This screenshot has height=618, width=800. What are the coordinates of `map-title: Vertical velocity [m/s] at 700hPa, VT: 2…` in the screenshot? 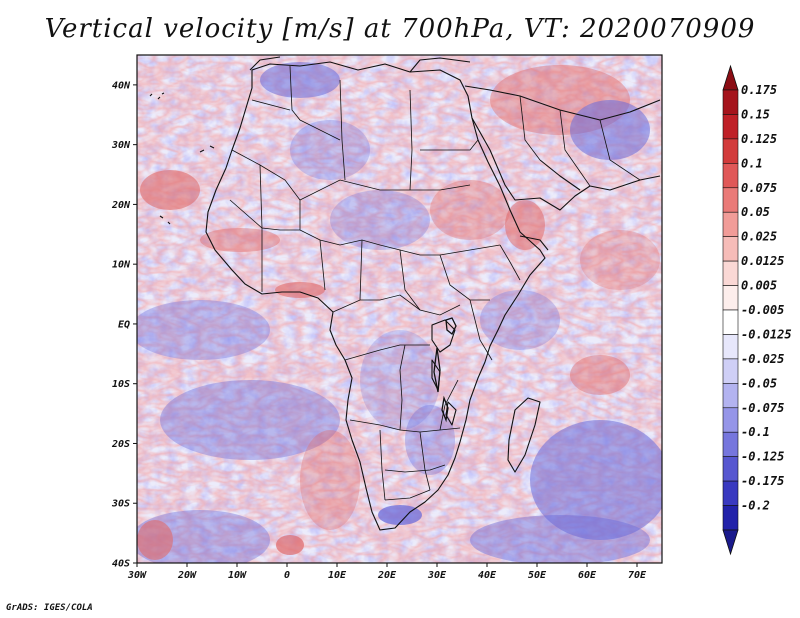 It's located at (400, 29).